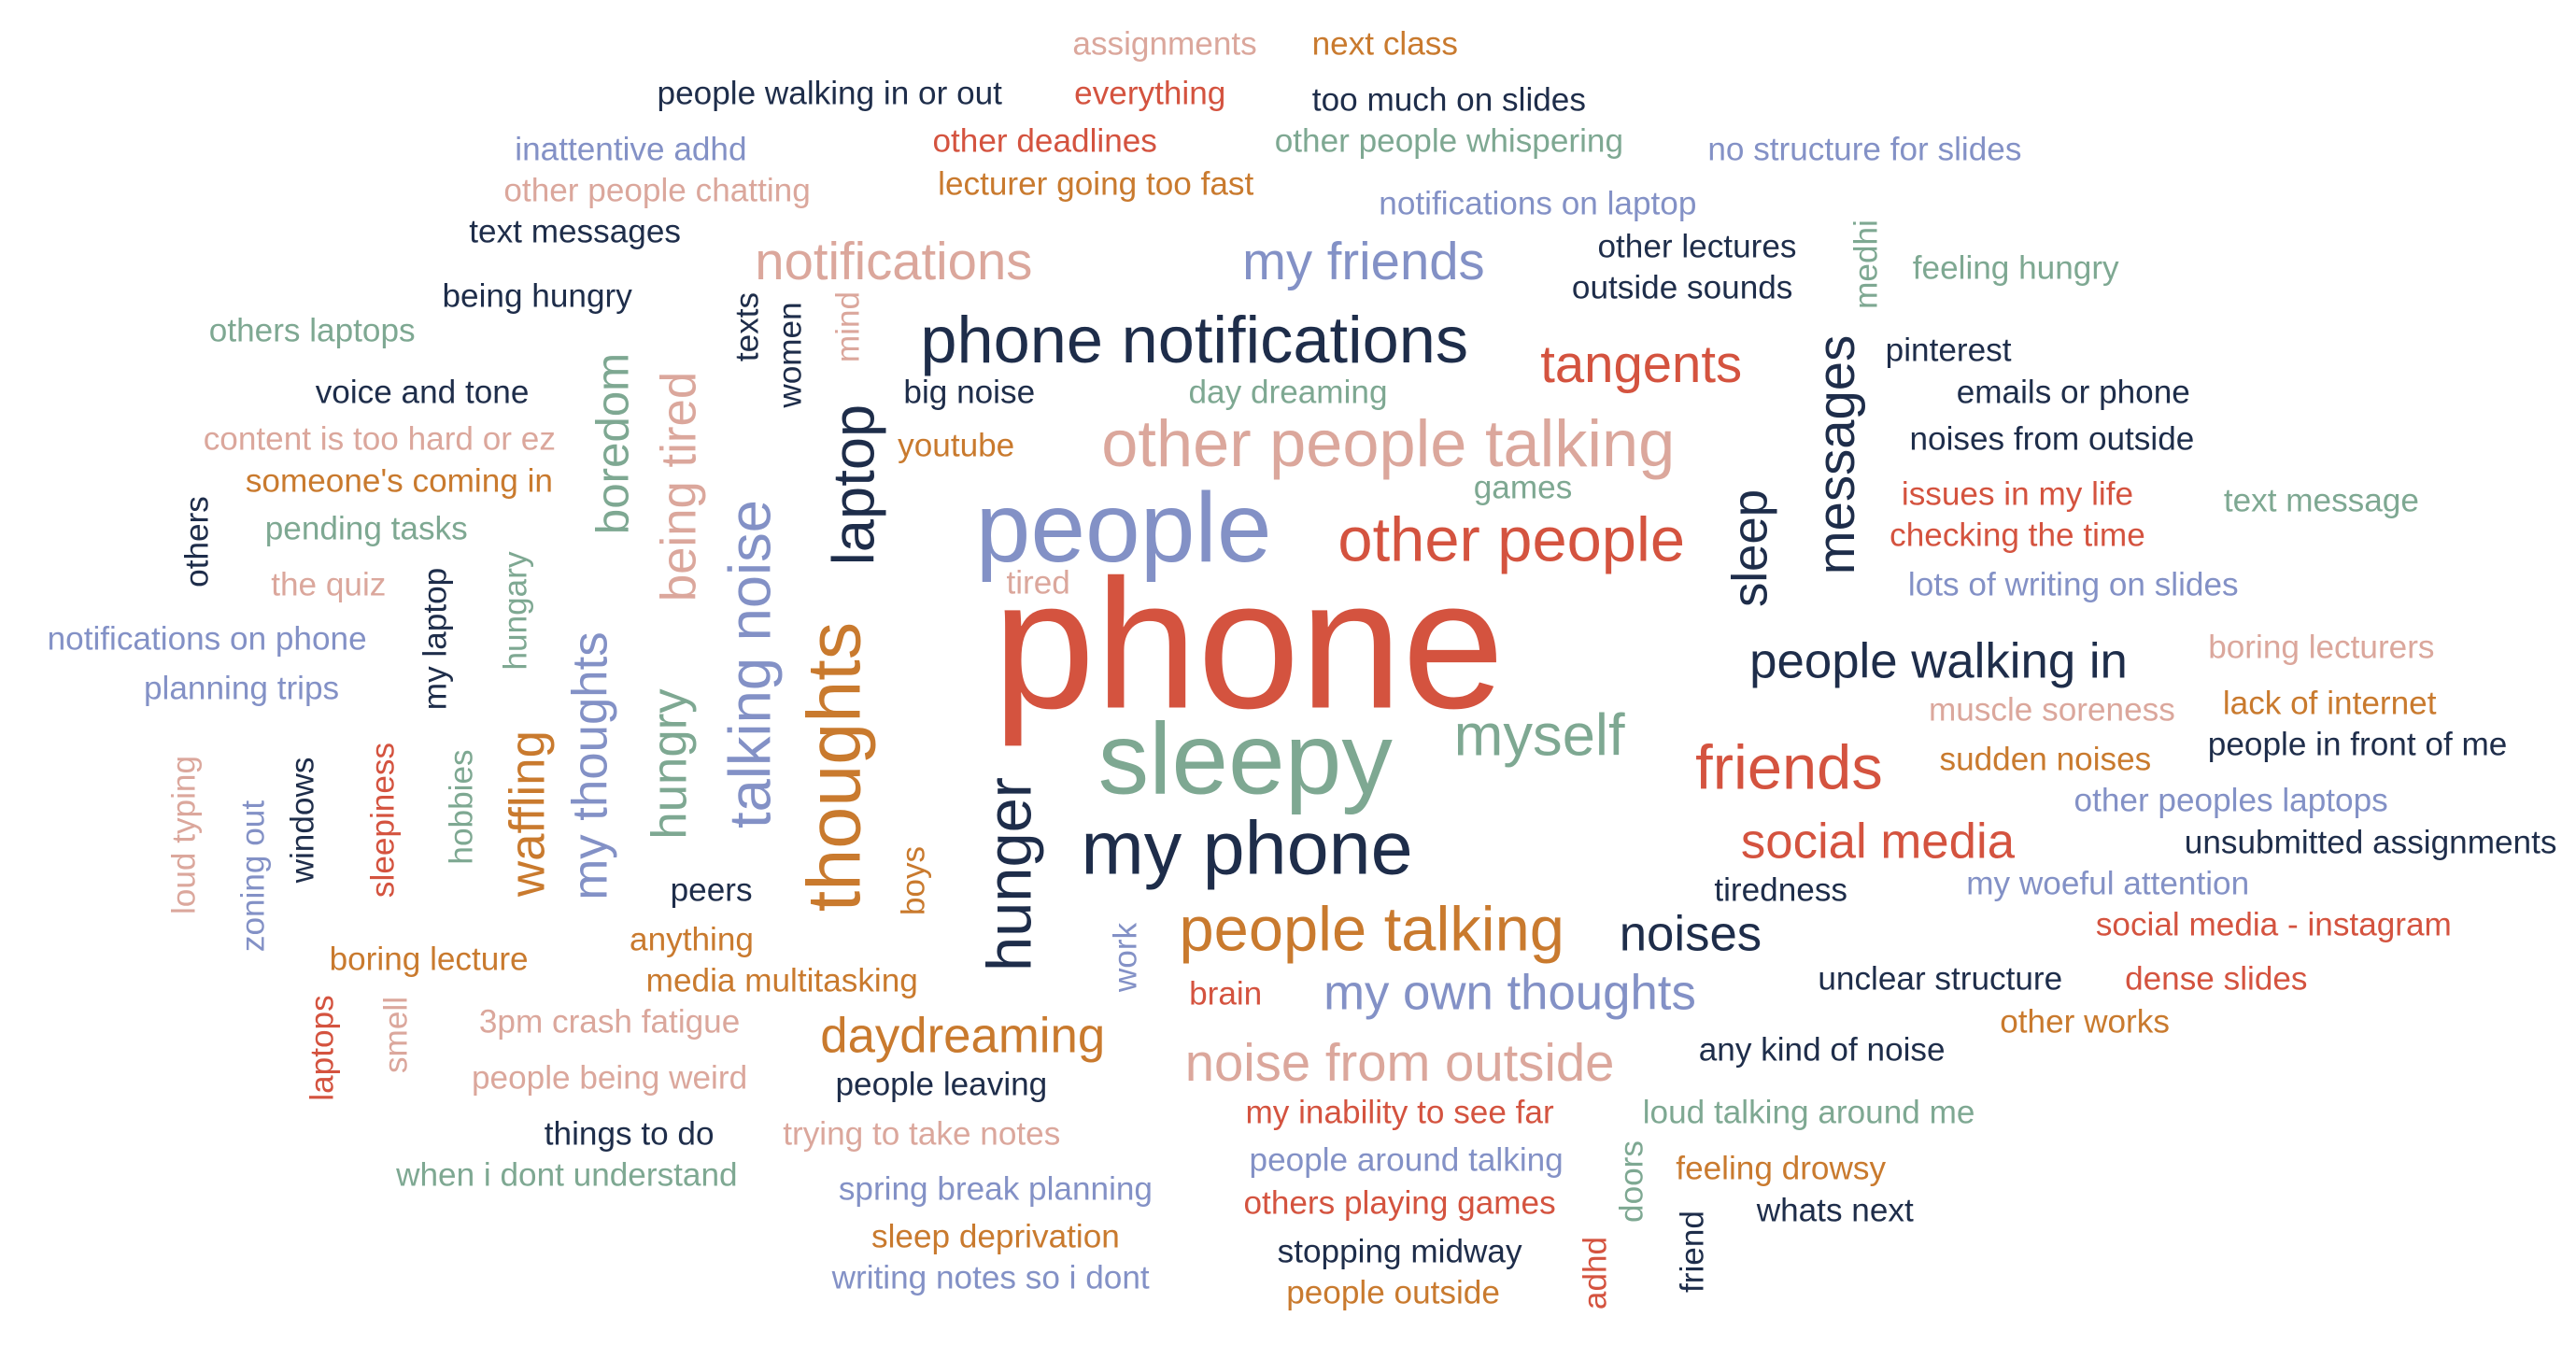 The width and height of the screenshot is (2576, 1345). What do you see at coordinates (1631, 1181) in the screenshot?
I see `word-doors: doors` at bounding box center [1631, 1181].